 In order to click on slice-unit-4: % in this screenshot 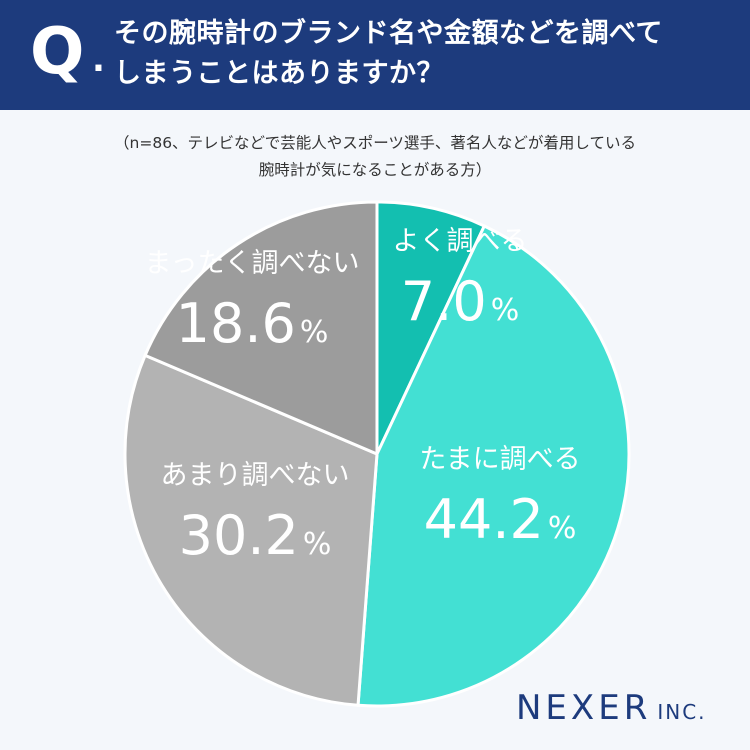, I will do `click(314, 332)`.